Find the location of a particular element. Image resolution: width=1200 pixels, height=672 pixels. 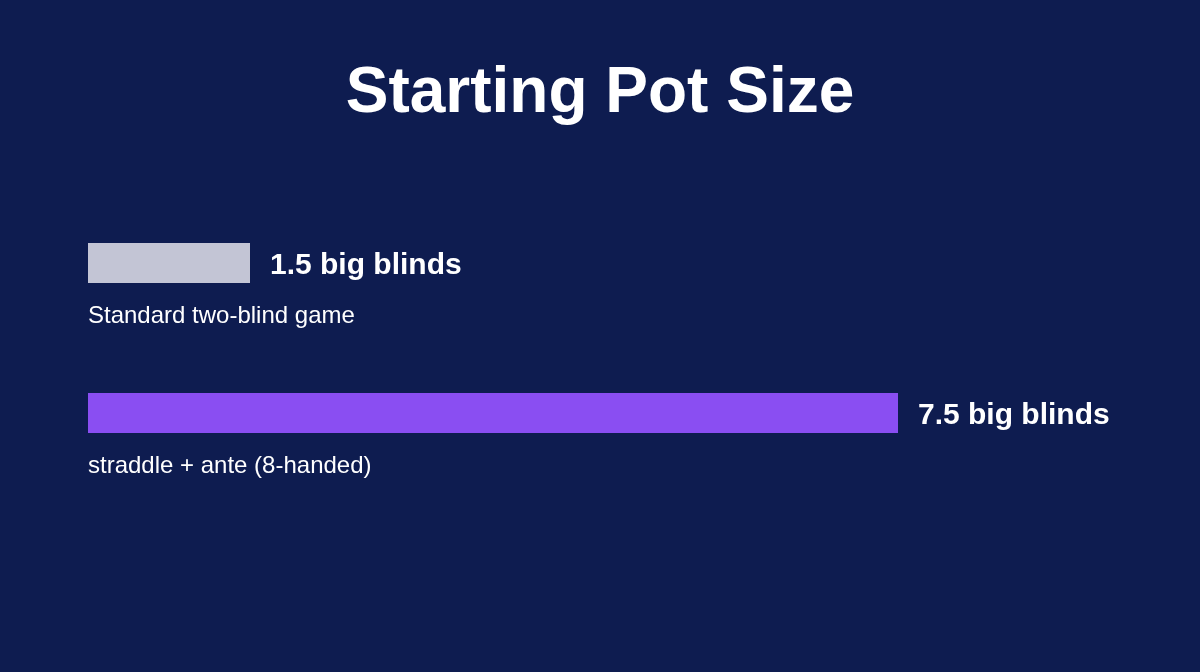

data-label: 7.5 big blinds is located at coordinates (1014, 413).